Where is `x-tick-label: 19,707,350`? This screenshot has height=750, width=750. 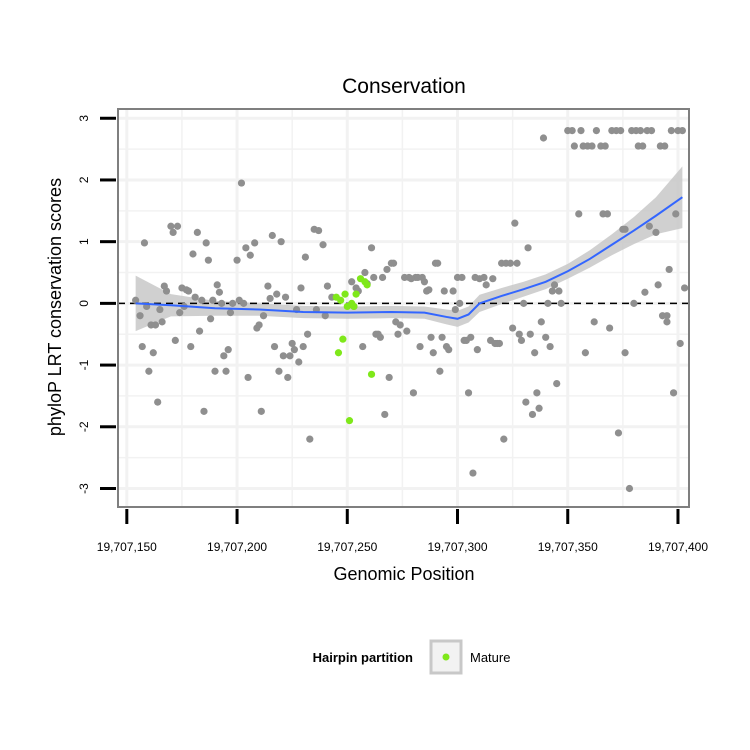 x-tick-label: 19,707,350 is located at coordinates (568, 547).